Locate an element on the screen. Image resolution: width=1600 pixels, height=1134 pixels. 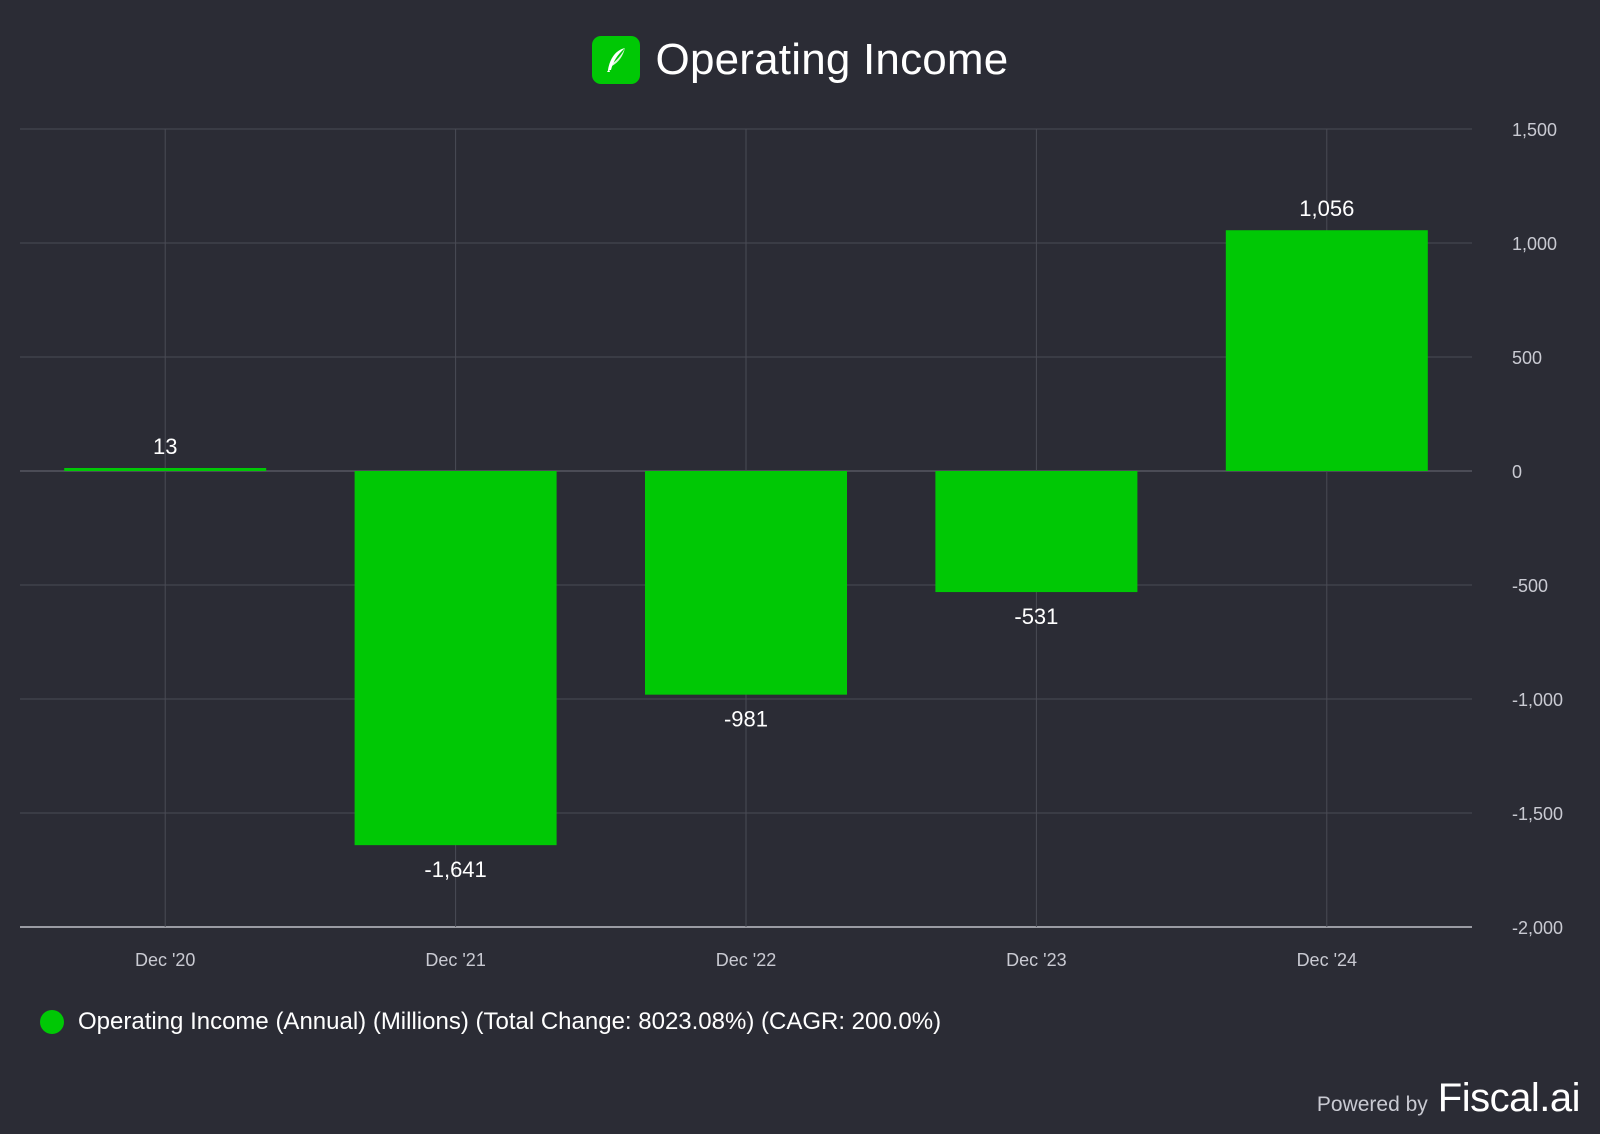
y-tick-label: -2,000 is located at coordinates (1537, 928).